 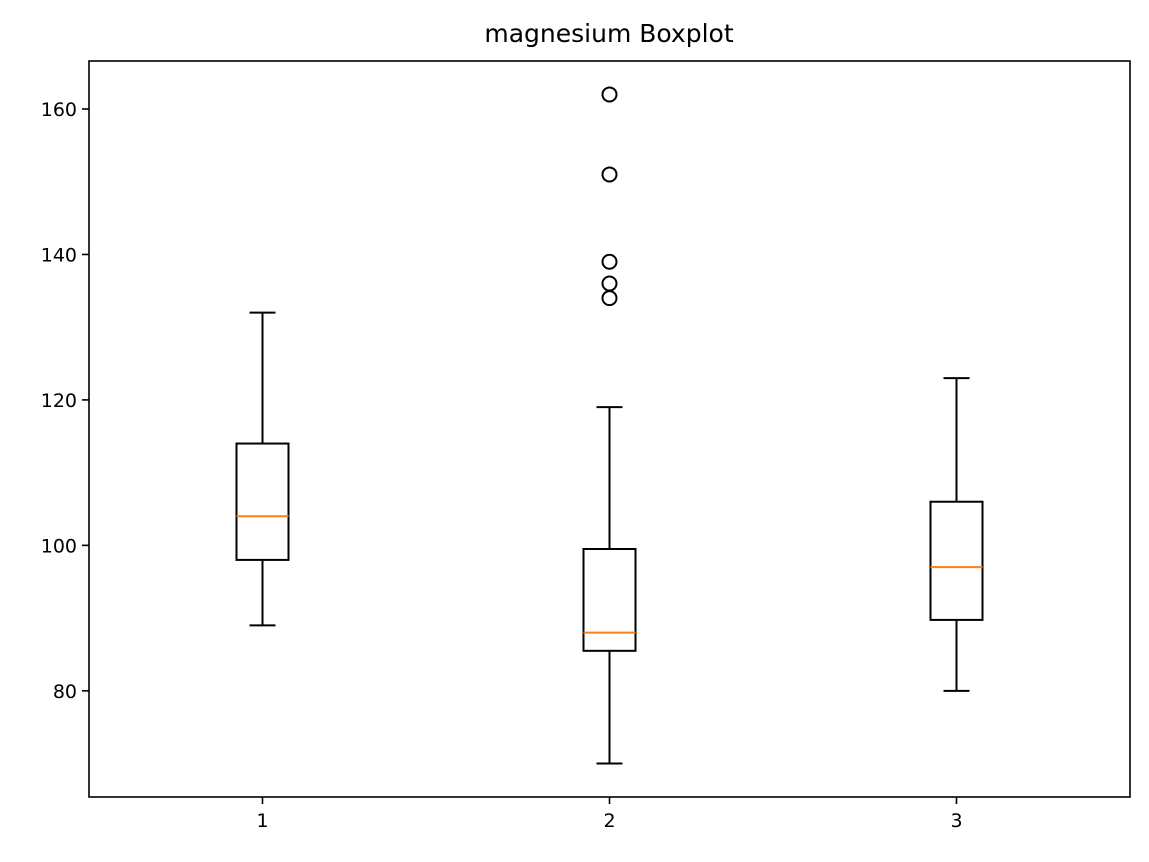 What do you see at coordinates (59, 401) in the screenshot?
I see `y-tick-label: 120` at bounding box center [59, 401].